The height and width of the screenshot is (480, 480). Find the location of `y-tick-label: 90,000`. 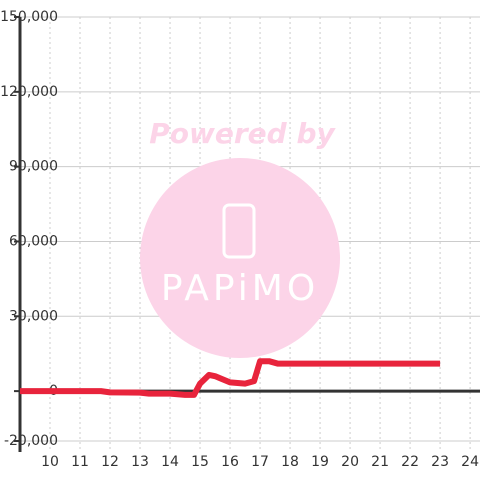

y-tick-label: 90,000 is located at coordinates (33, 167).